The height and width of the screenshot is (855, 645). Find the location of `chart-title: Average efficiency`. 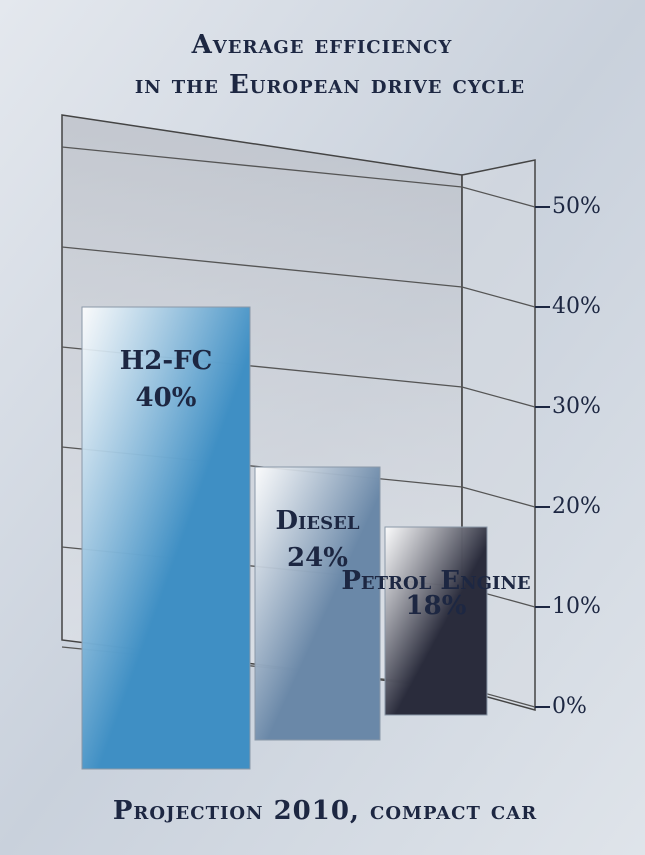

chart-title: Average efficiency is located at coordinates (322, 45).